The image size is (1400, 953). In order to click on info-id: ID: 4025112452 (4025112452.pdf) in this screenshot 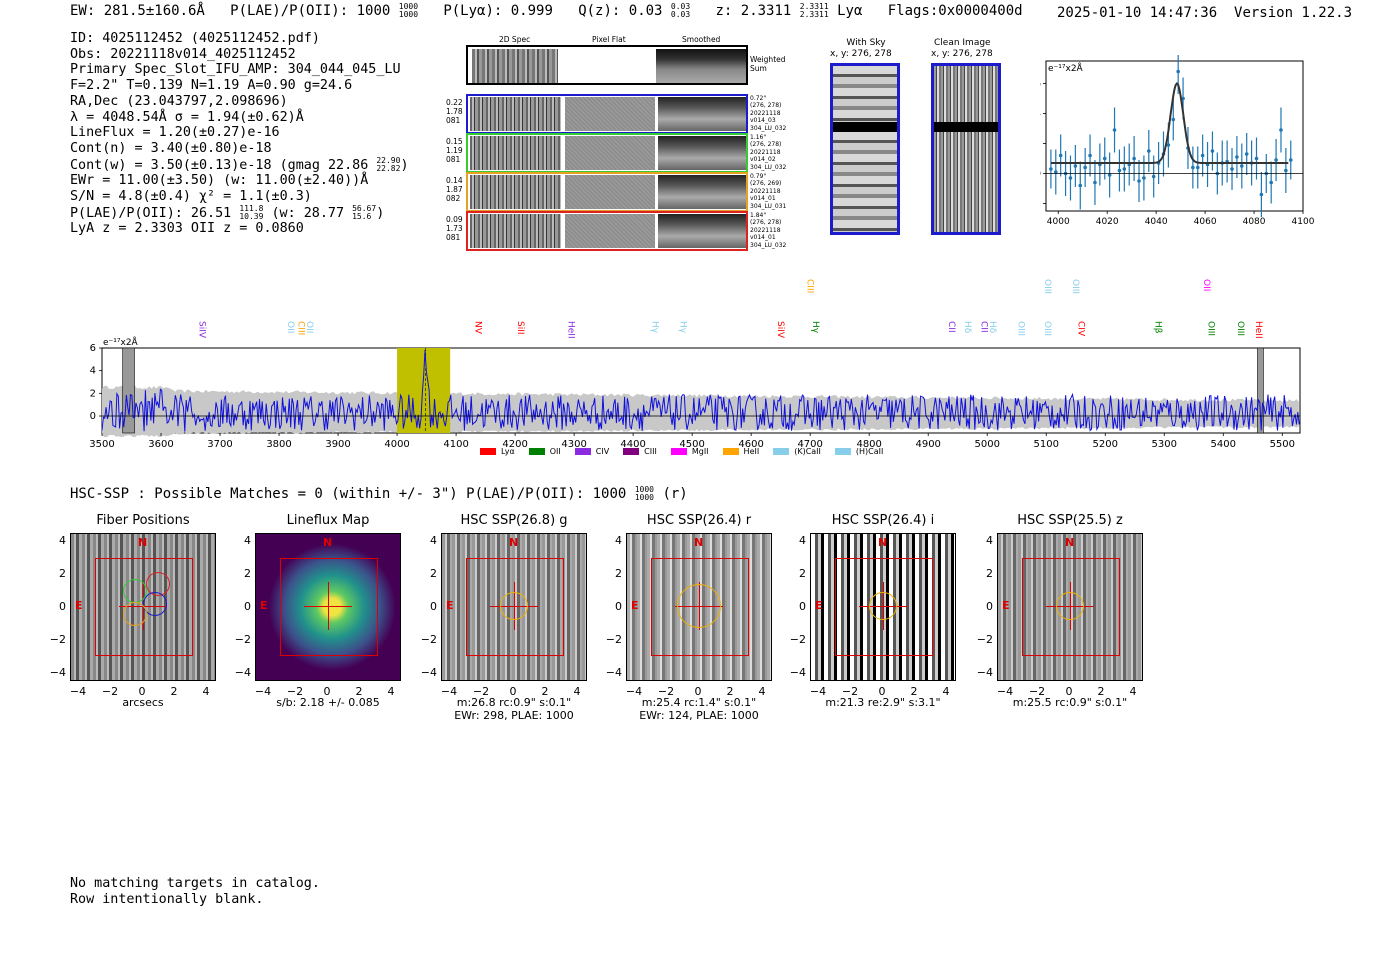, I will do `click(195, 38)`.